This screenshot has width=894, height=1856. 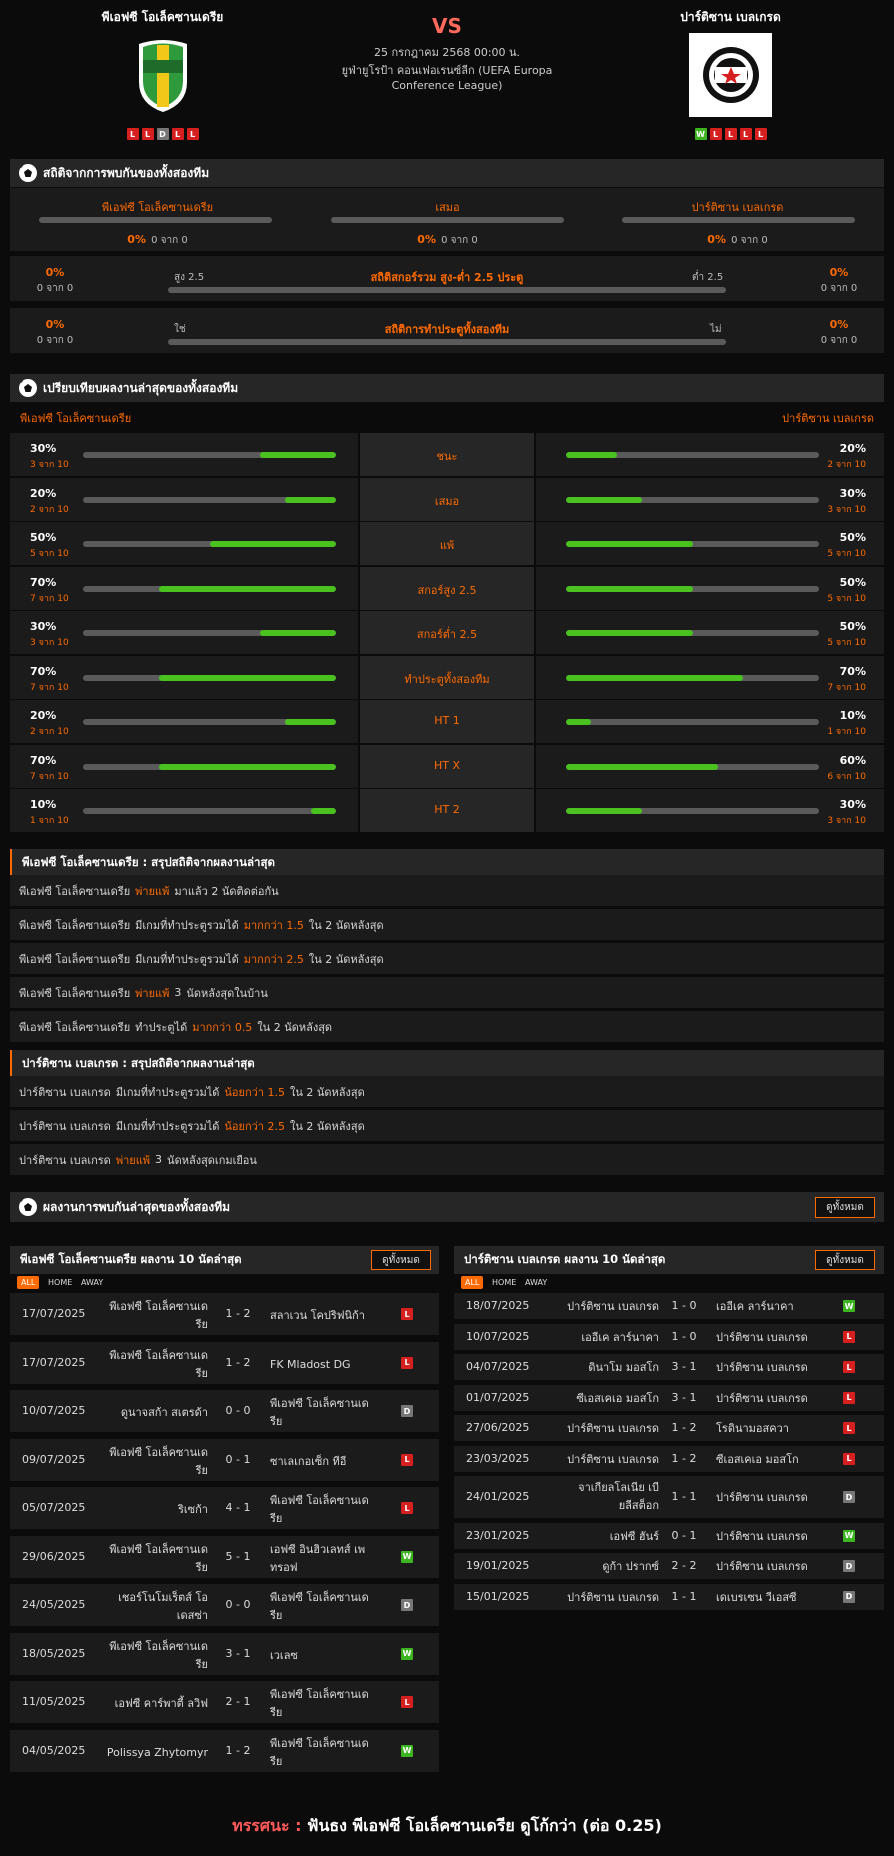 I want to click on result-away: ซีเอสเคเอ มอสโก, so click(x=776, y=1460).